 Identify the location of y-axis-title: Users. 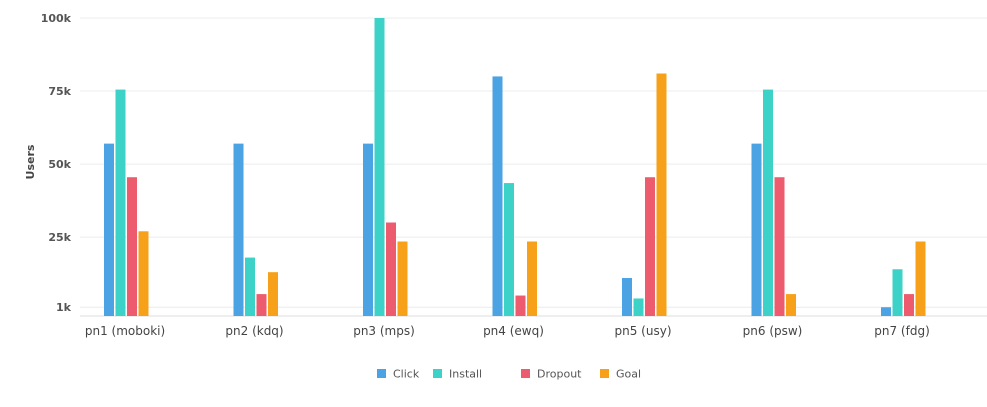
(30, 161).